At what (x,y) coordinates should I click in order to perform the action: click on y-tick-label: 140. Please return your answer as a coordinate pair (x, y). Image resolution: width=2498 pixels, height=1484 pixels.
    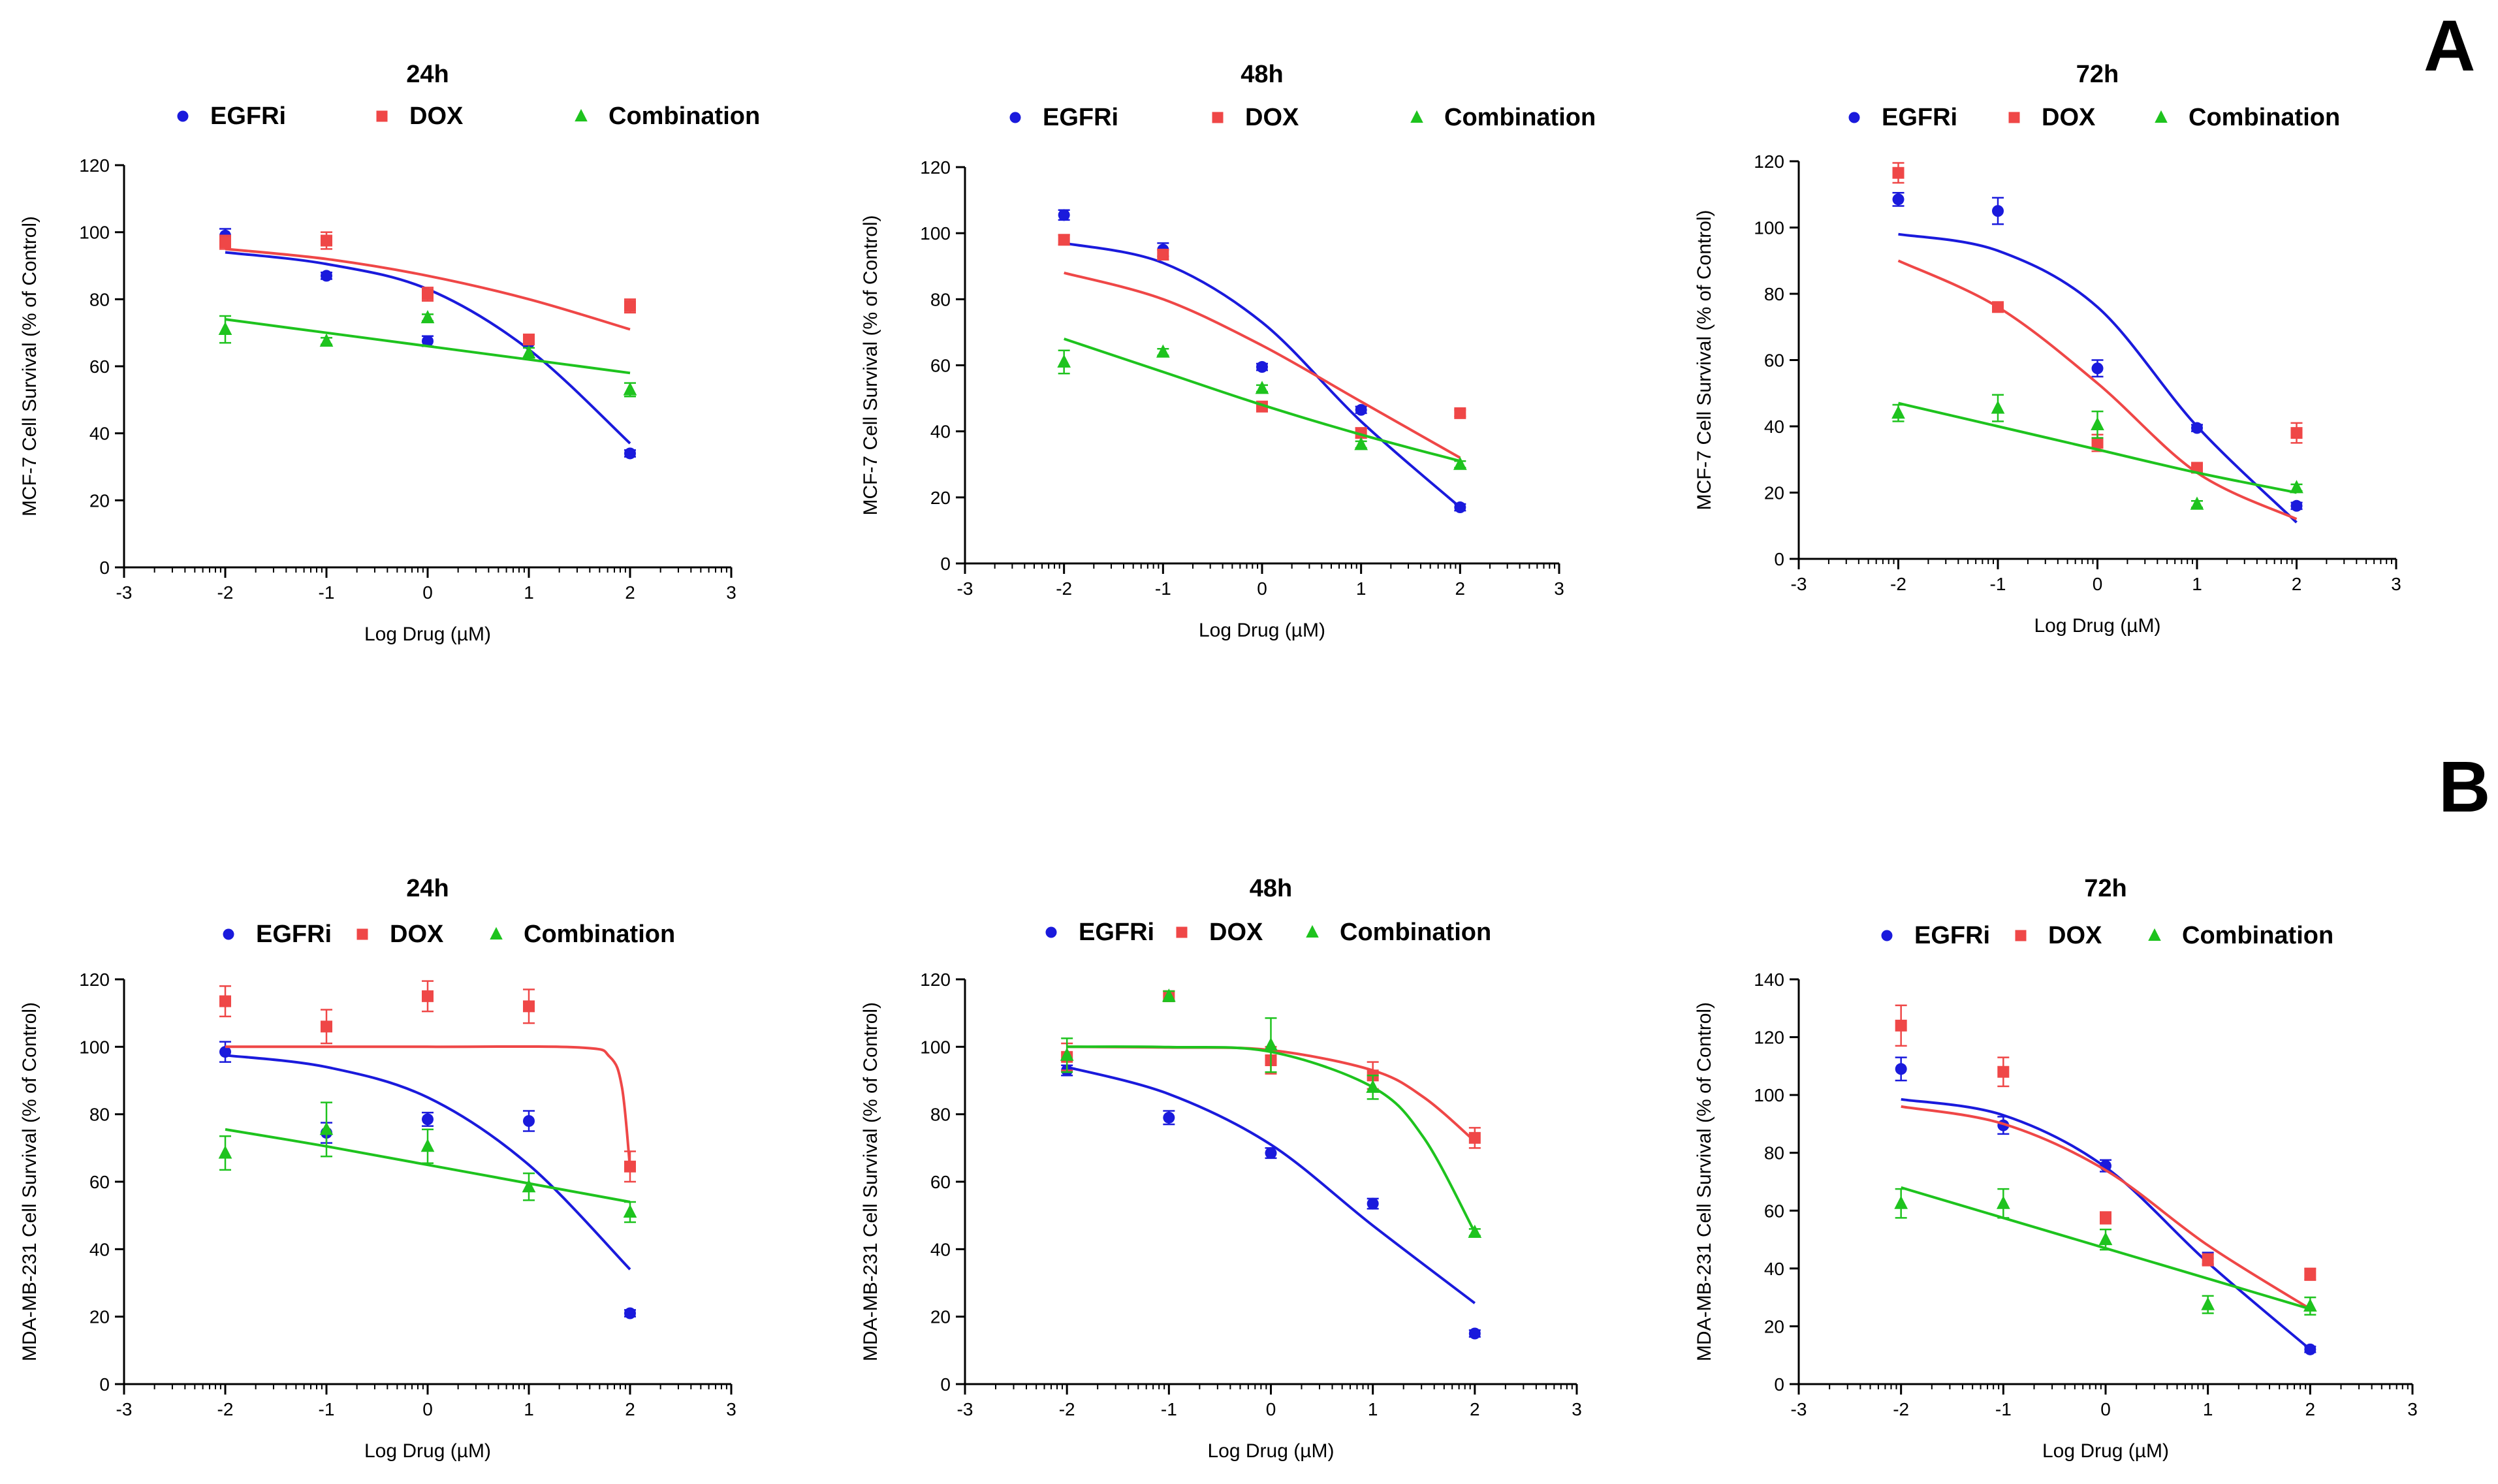
    Looking at the image, I should click on (1769, 980).